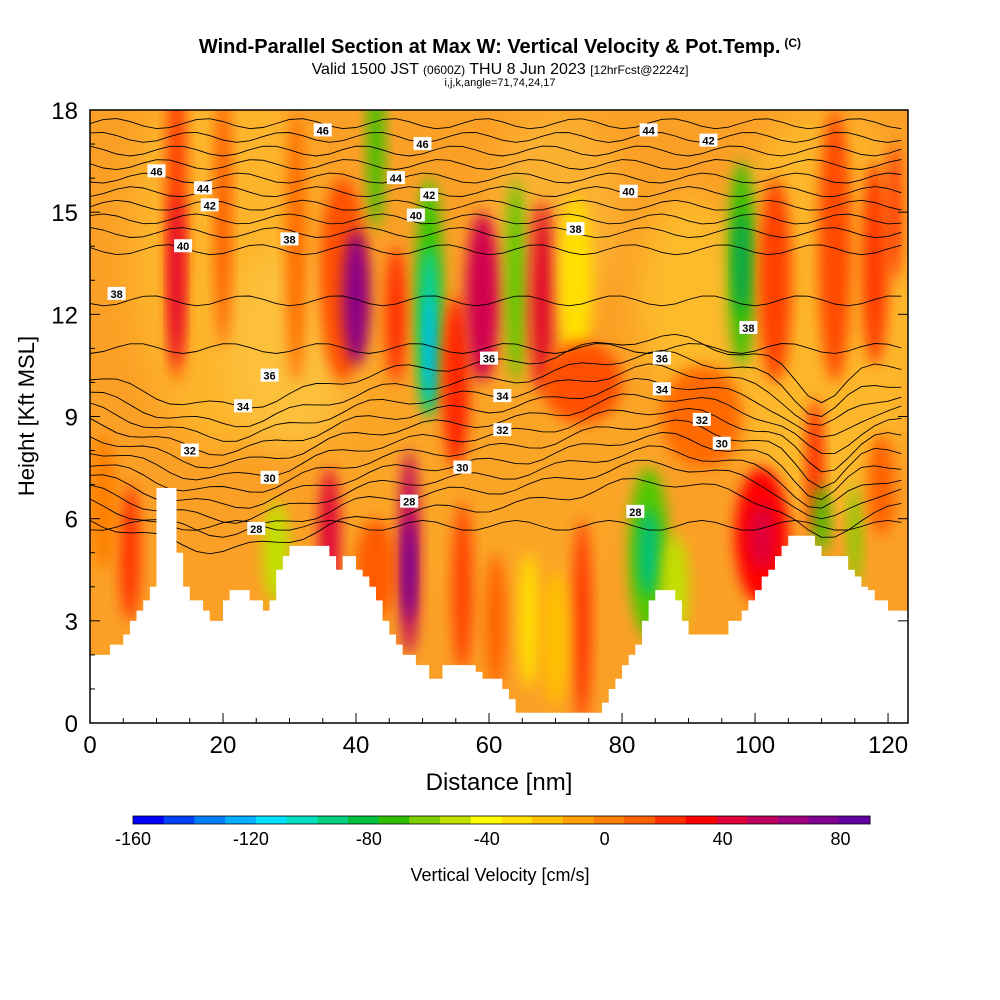 The height and width of the screenshot is (1000, 1000). I want to click on x-tick-label: 0, so click(89, 745).